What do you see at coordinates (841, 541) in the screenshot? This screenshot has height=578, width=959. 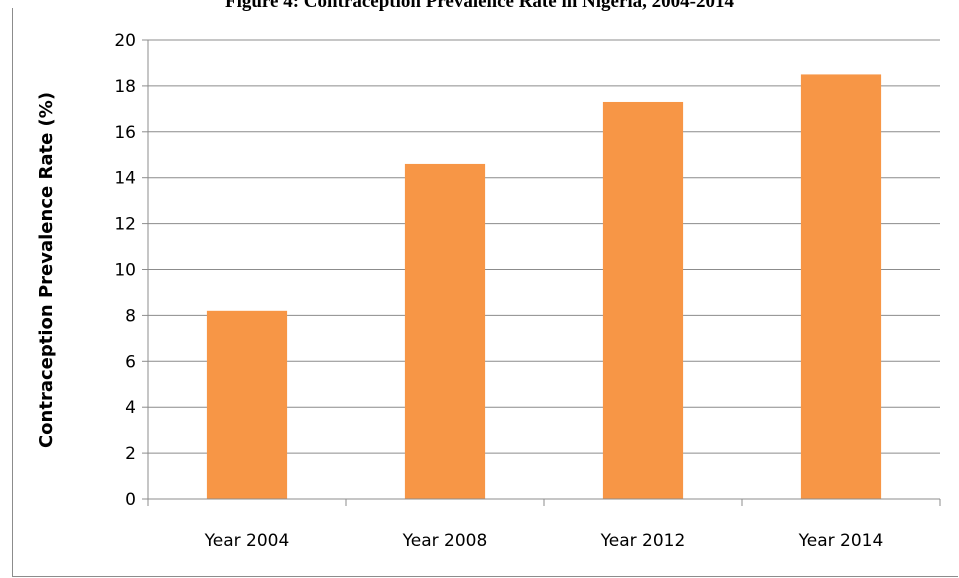 I see `x-tick-label: Year 2014` at bounding box center [841, 541].